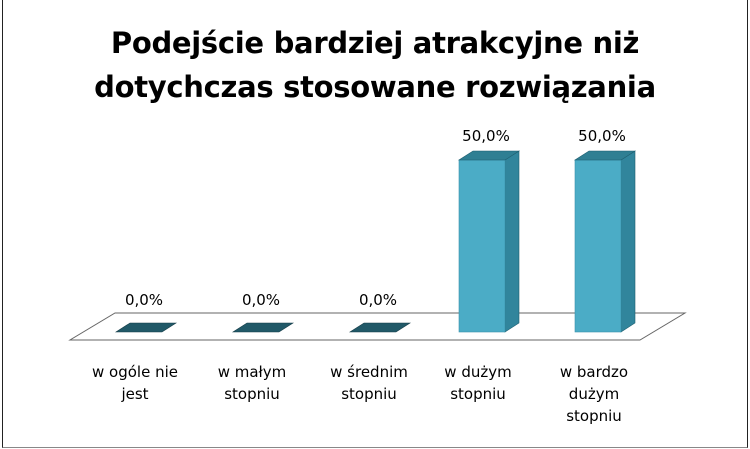 The width and height of the screenshot is (750, 449). Describe the element at coordinates (477, 372) in the screenshot. I see `category-label: w dużym` at that location.